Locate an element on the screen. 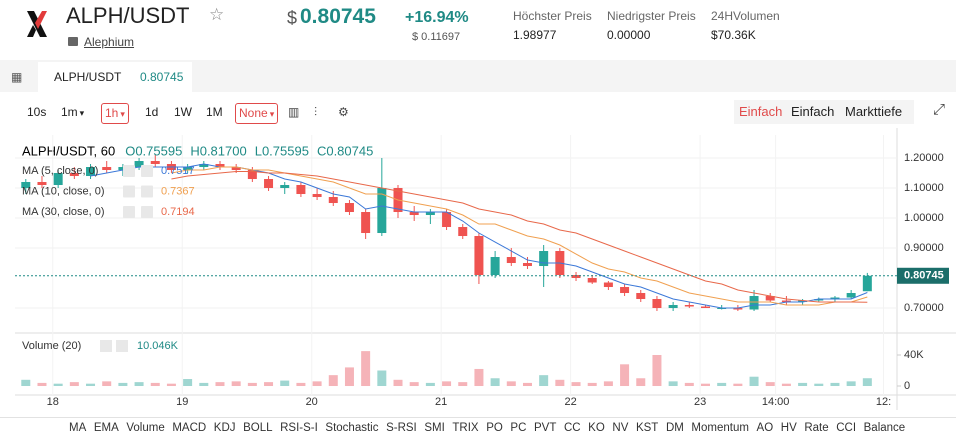 Image resolution: width=956 pixels, height=438 pixels. ma-legend-value: 0.7517 is located at coordinates (178, 171).